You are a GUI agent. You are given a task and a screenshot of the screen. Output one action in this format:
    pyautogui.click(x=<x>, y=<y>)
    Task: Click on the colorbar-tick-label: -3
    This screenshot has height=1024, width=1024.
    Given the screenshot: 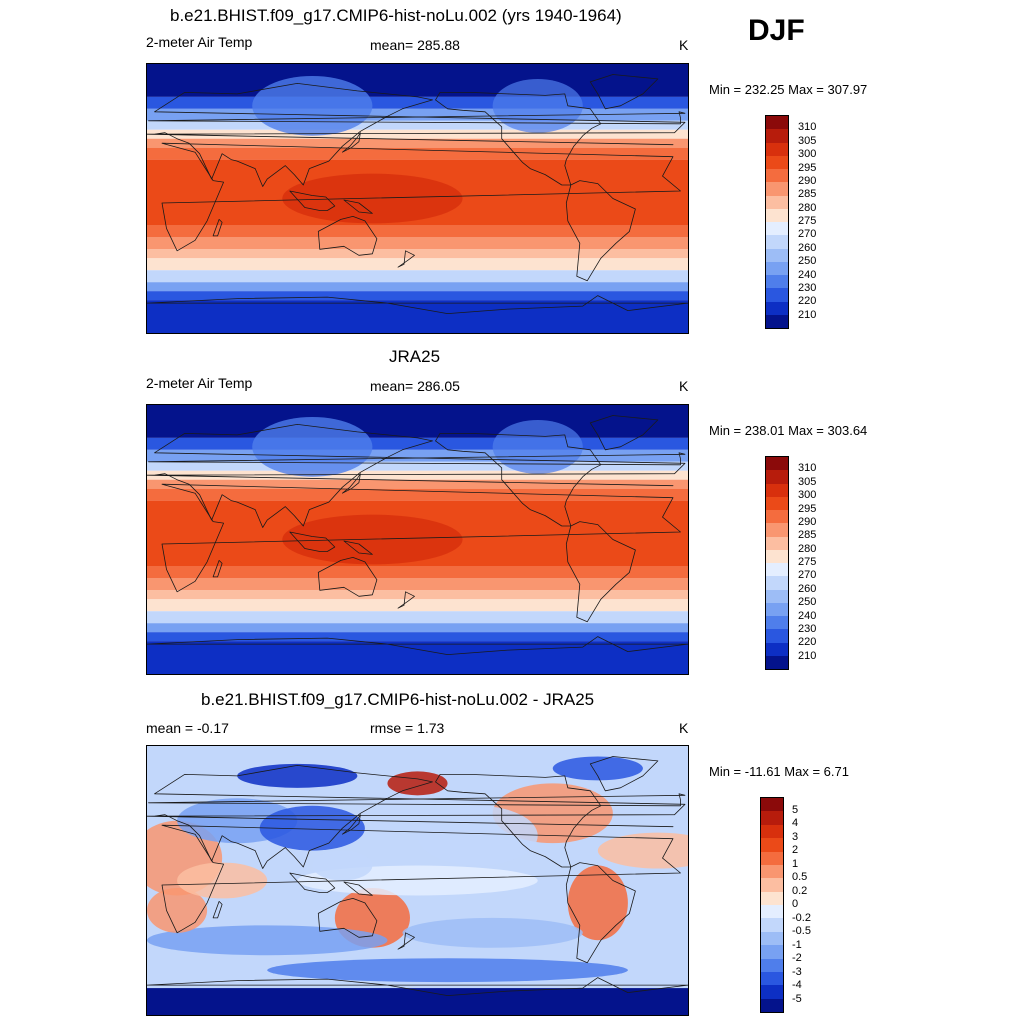 What is the action you would take?
    pyautogui.click(x=797, y=971)
    